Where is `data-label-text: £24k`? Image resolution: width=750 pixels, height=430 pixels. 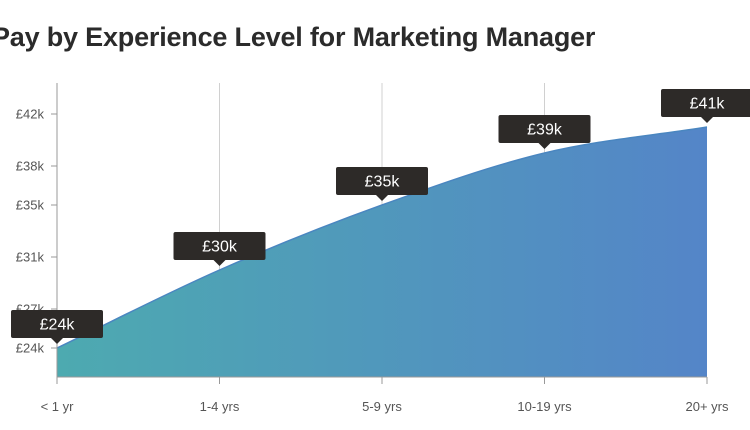 data-label-text: £24k is located at coordinates (58, 325).